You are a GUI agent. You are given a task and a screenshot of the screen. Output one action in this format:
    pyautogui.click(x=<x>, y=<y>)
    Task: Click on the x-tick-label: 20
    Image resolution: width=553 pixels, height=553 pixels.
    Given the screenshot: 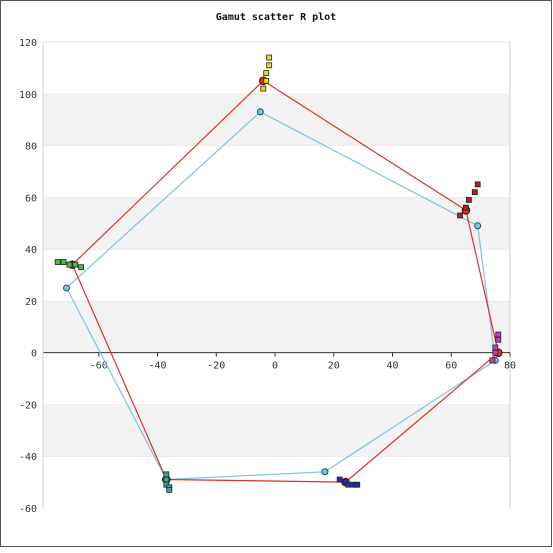 What is the action you would take?
    pyautogui.click(x=334, y=366)
    